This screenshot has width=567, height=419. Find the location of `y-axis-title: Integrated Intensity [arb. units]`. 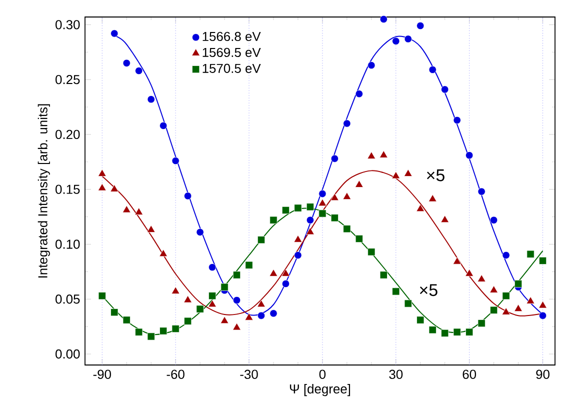

y-axis-title: Integrated Intensity [arb. units] is located at coordinates (44, 191).